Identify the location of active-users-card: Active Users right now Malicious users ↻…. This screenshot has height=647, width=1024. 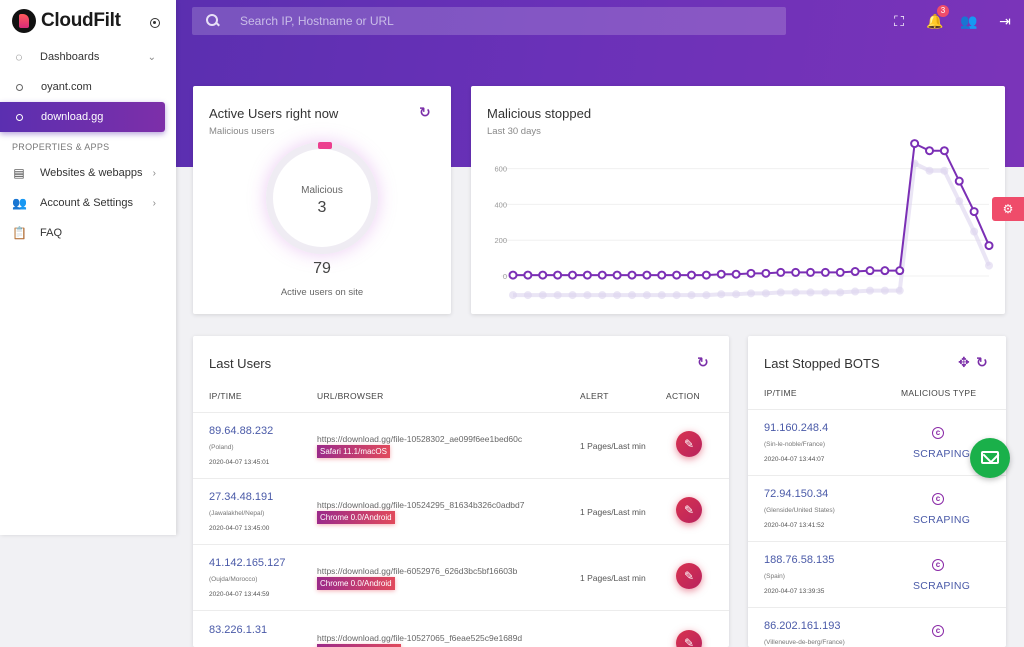
(322, 200).